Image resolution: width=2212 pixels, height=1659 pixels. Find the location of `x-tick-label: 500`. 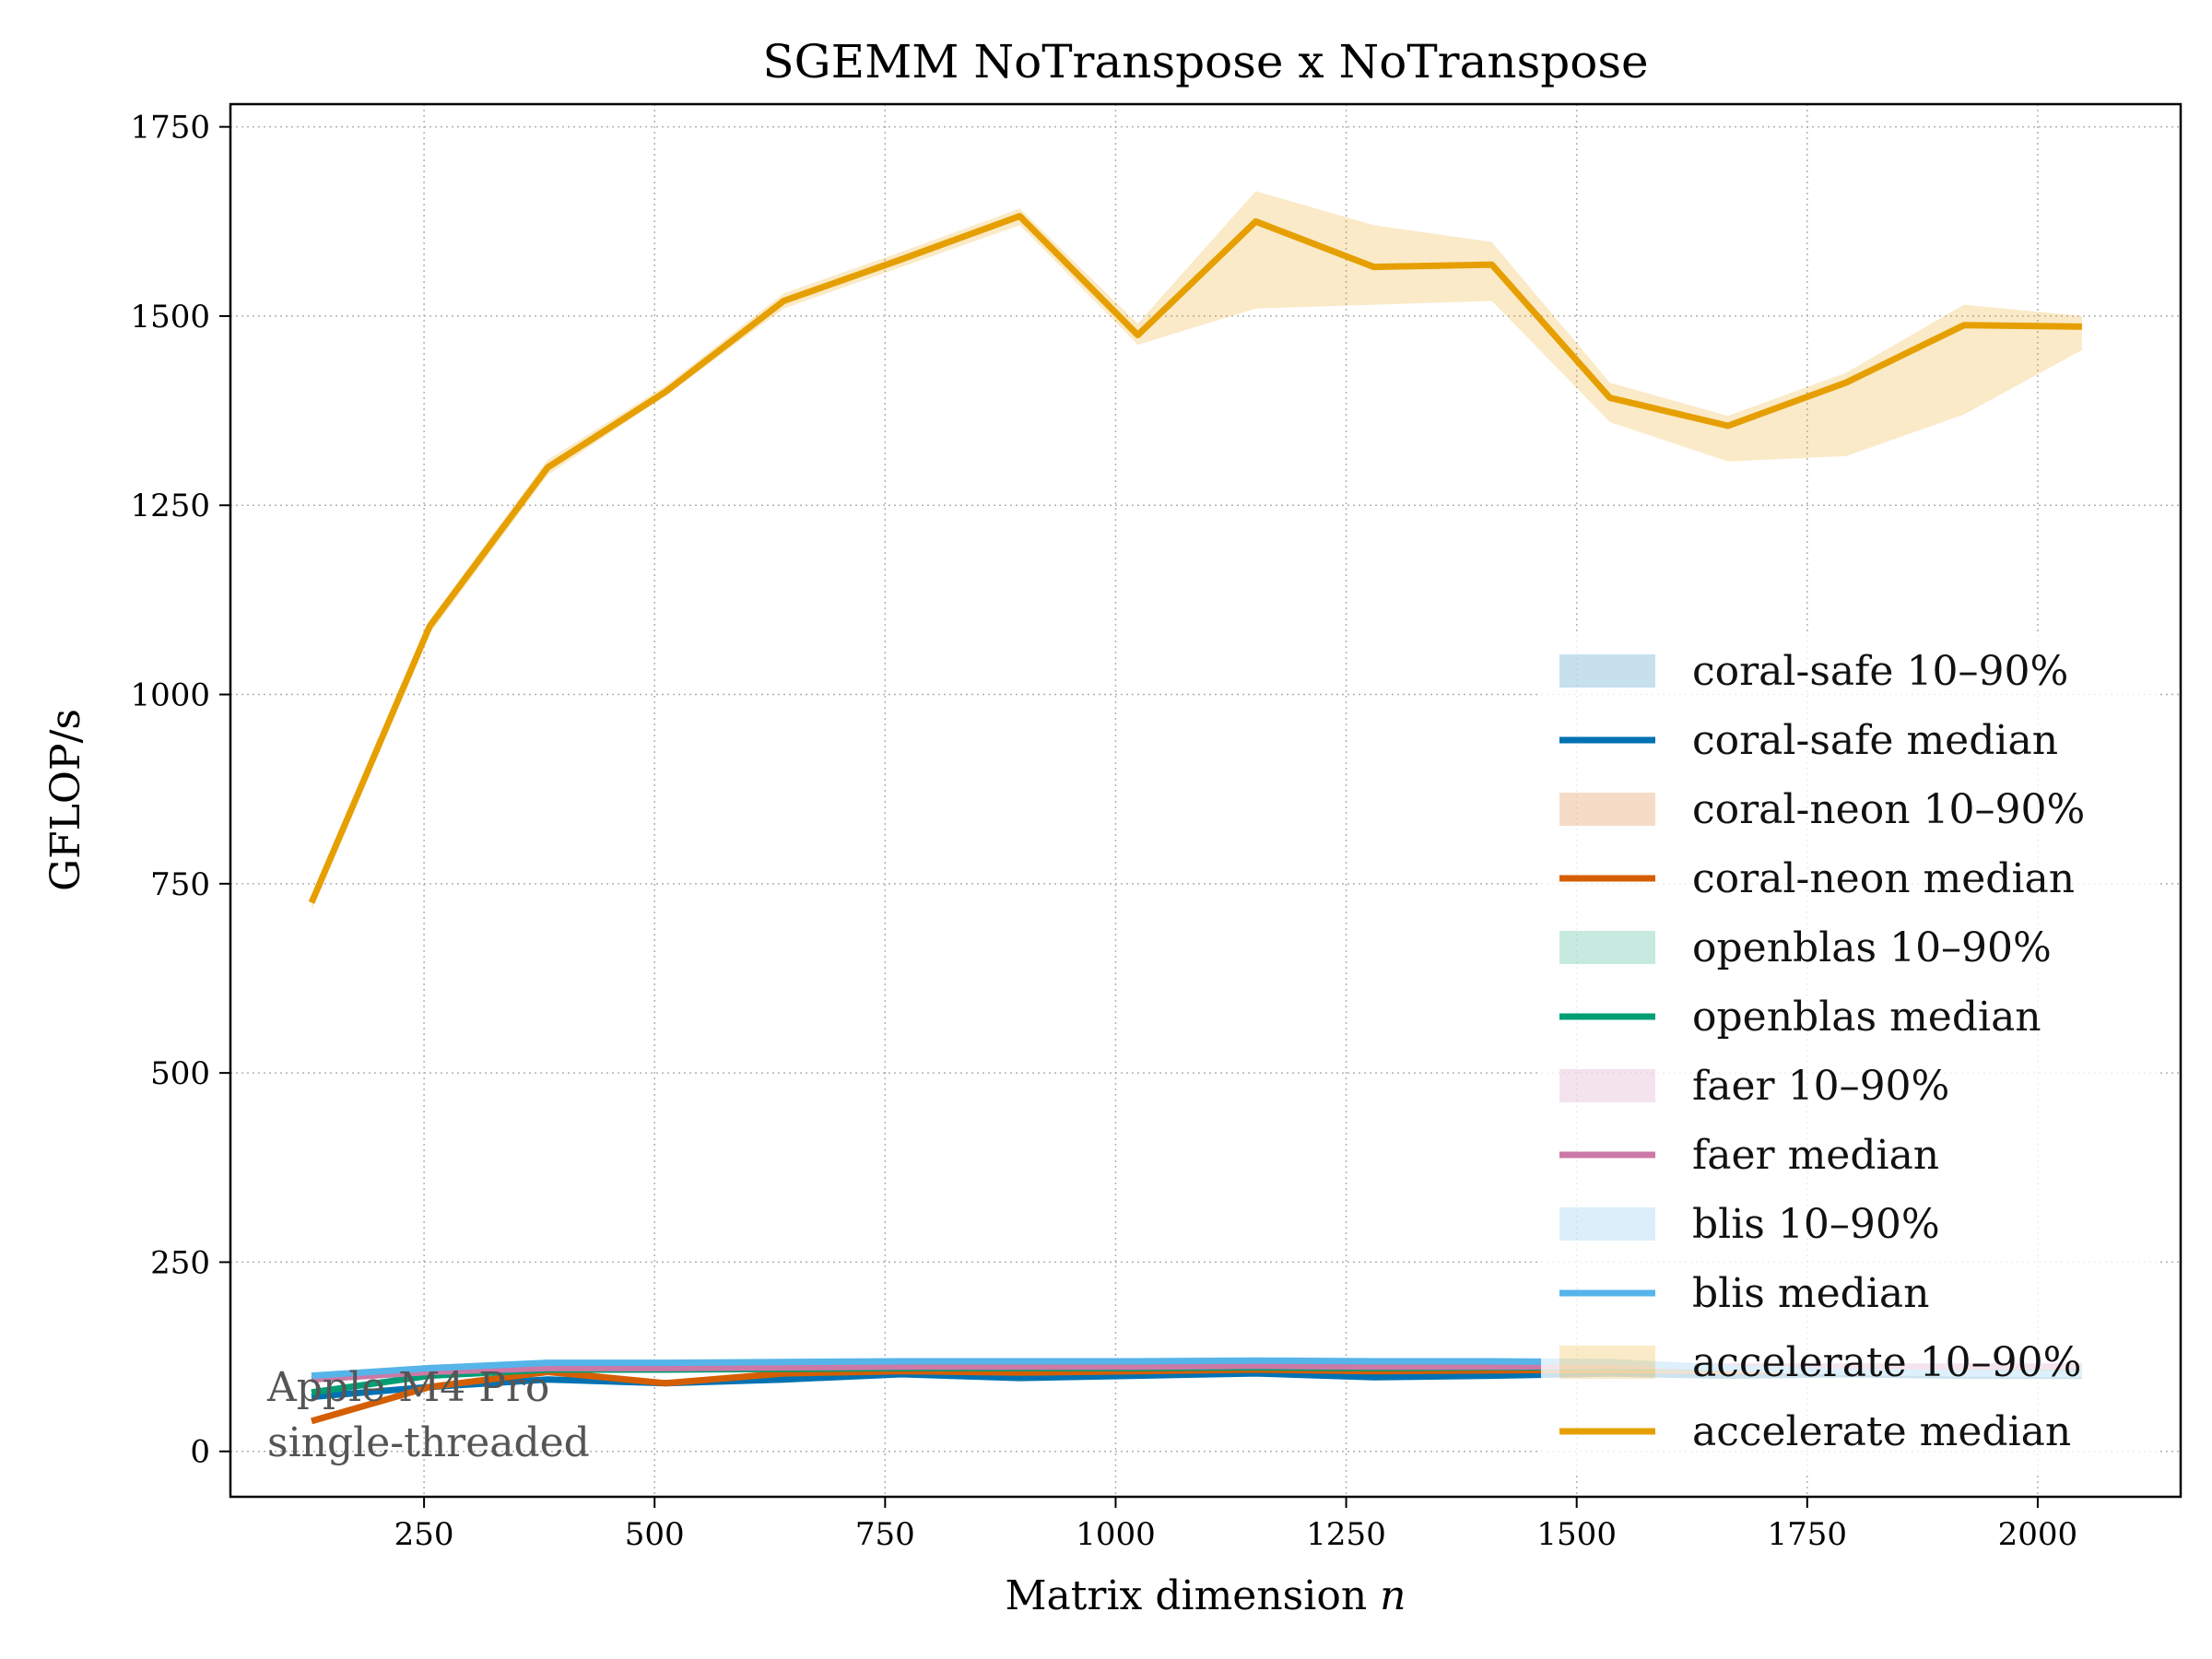

x-tick-label: 500 is located at coordinates (655, 1534).